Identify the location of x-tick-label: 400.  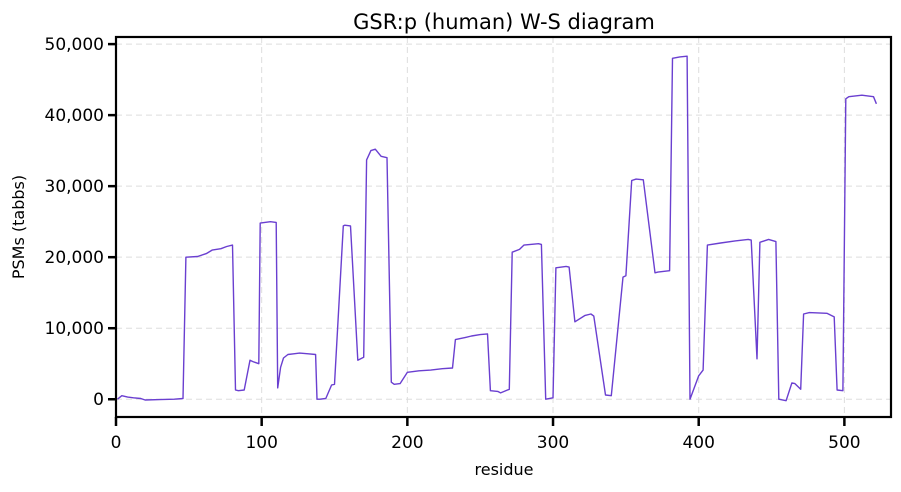
(698, 443).